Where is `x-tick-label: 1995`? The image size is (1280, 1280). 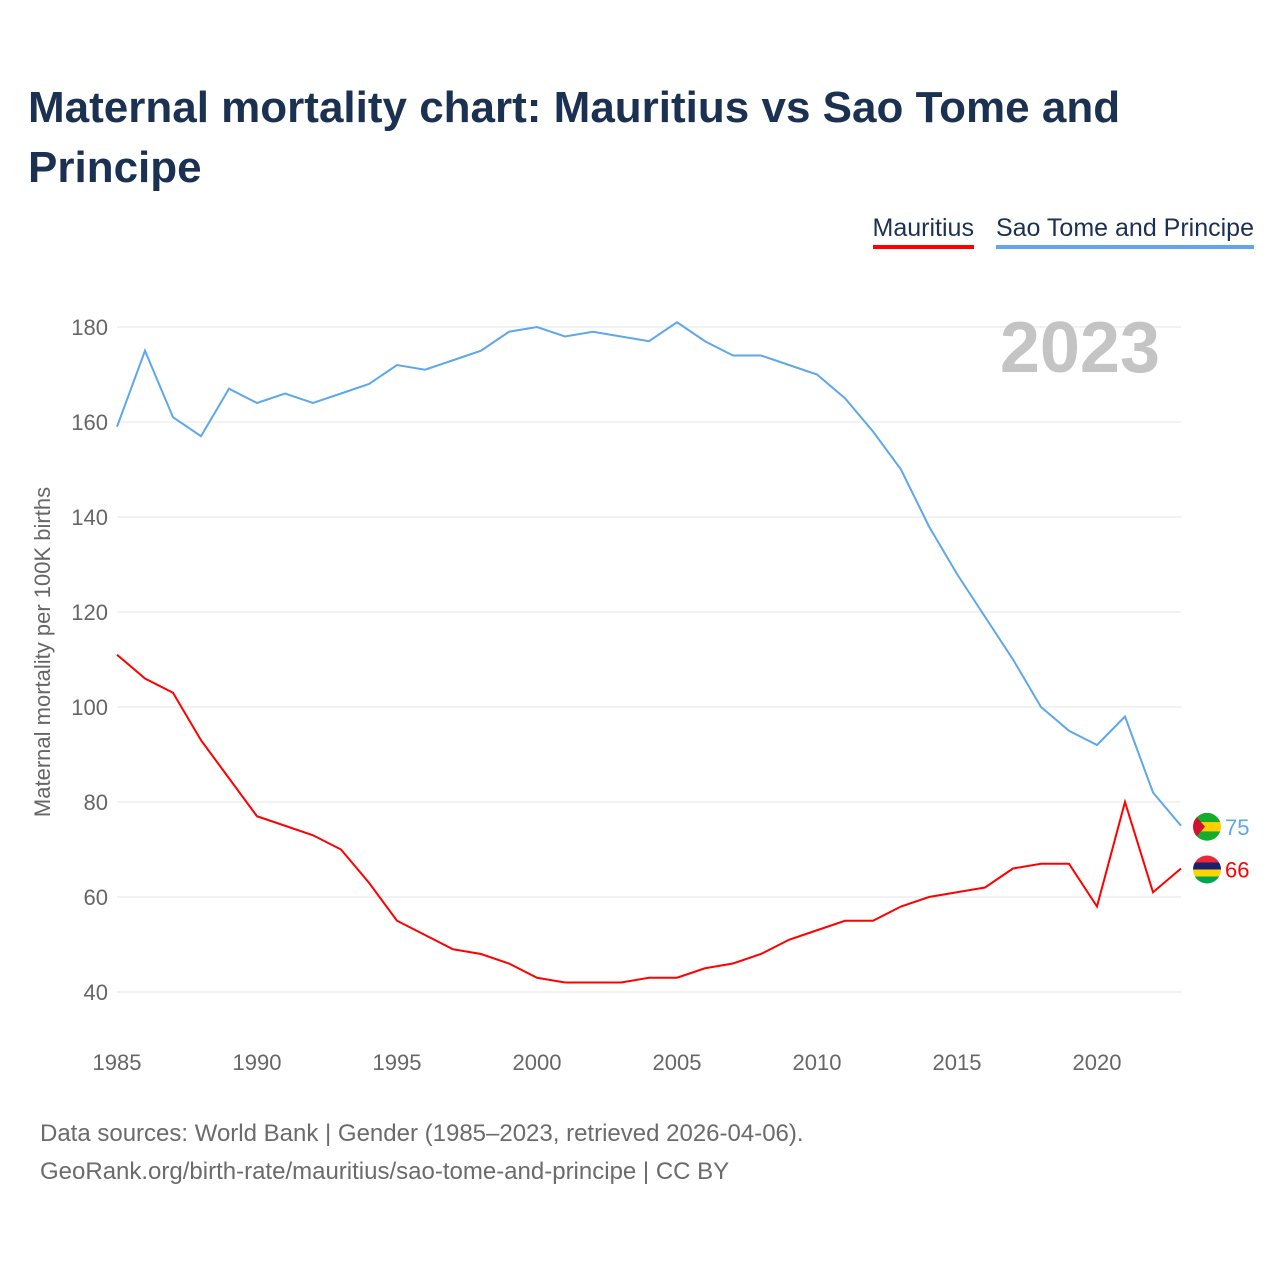 x-tick-label: 1995 is located at coordinates (397, 1062).